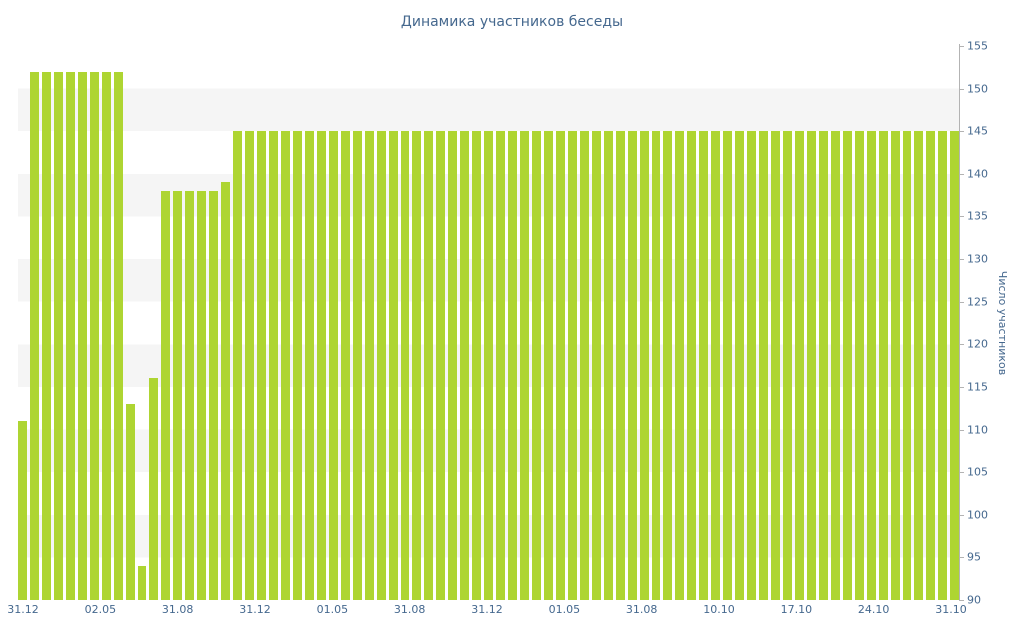  Describe the element at coordinates (977, 344) in the screenshot. I see `y-tick-label: 120` at that location.